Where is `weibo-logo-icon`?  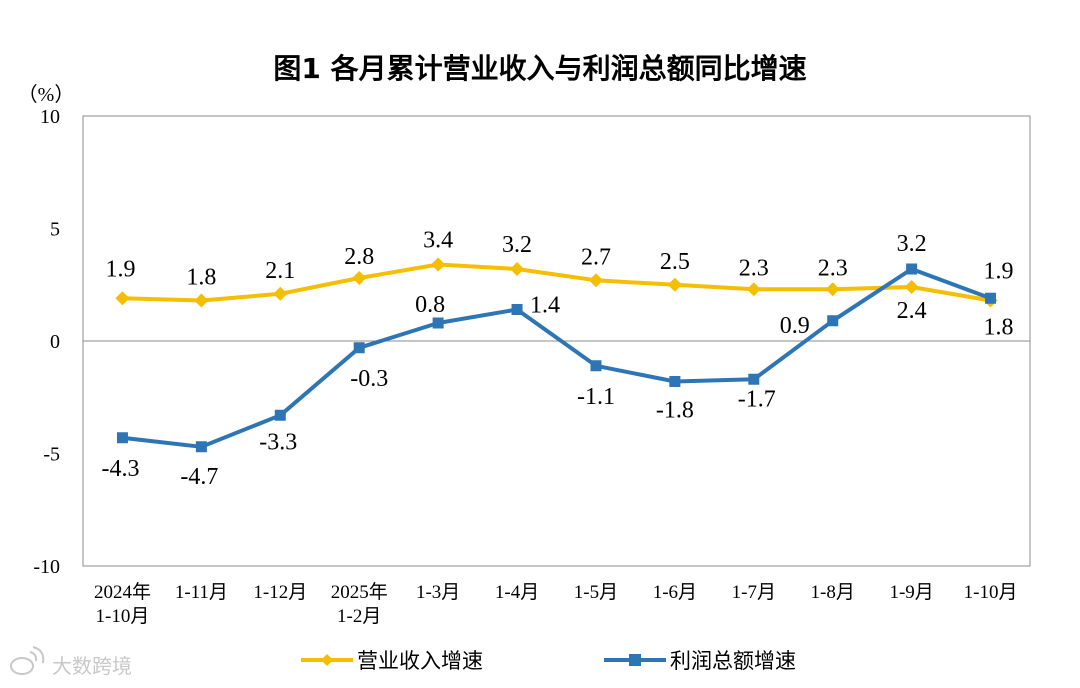
weibo-logo-icon is located at coordinates (27, 660).